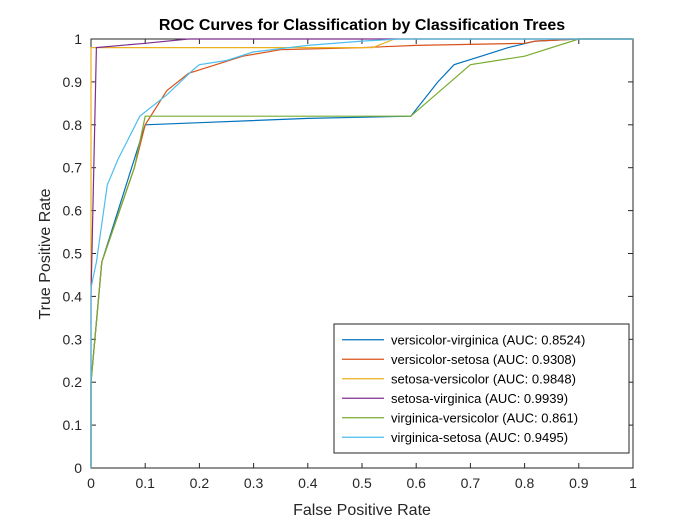 This screenshot has width=700, height=525. What do you see at coordinates (73, 425) in the screenshot?
I see `y-tick-label: 0.1` at bounding box center [73, 425].